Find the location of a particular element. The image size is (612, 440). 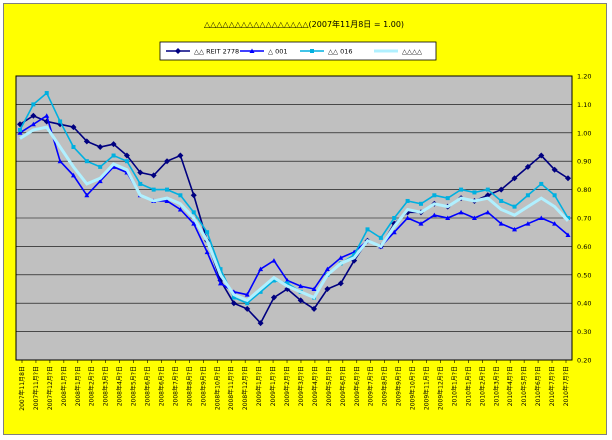

legend-label: △△△△ is located at coordinates (412, 52).